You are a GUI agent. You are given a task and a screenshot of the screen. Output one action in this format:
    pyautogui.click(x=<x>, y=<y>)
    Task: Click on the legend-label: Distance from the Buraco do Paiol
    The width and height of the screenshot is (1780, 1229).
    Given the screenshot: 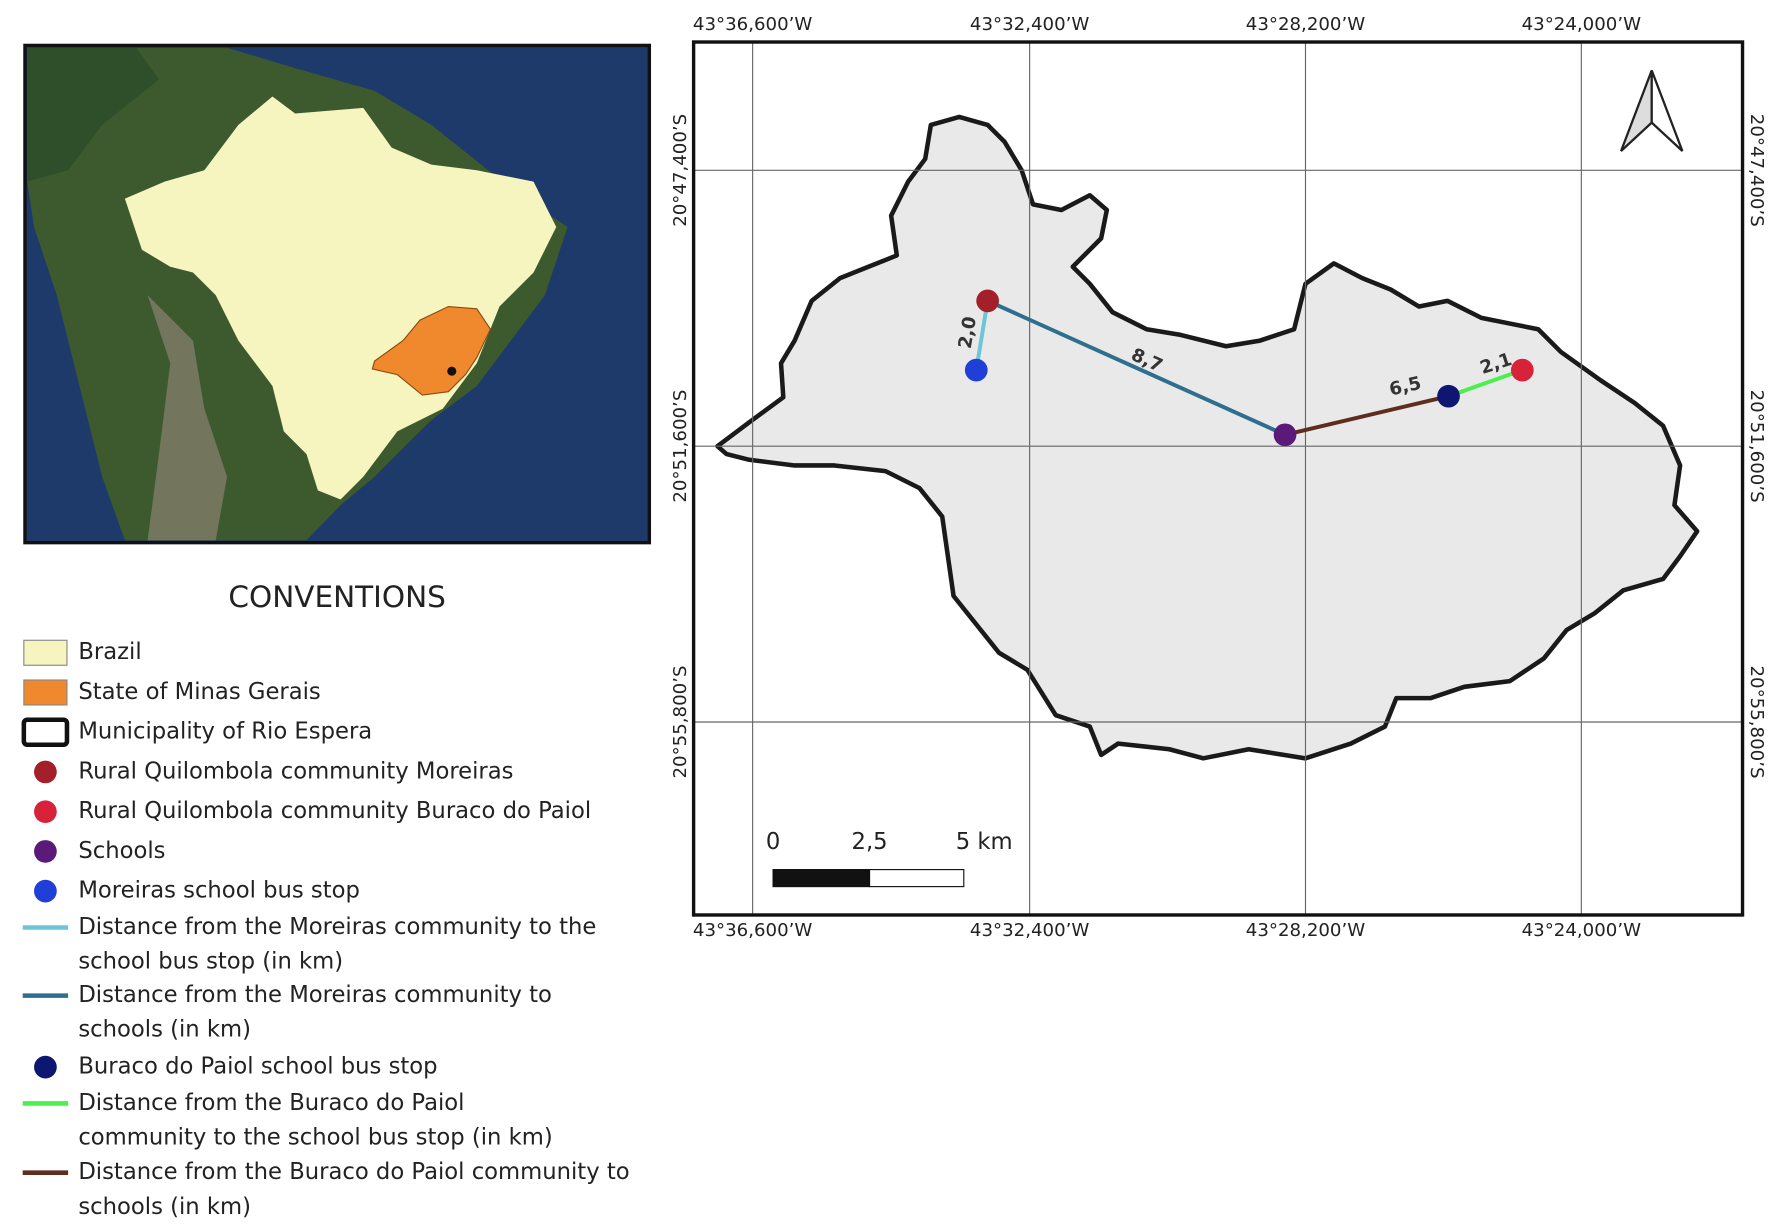 What is the action you would take?
    pyautogui.click(x=271, y=1103)
    